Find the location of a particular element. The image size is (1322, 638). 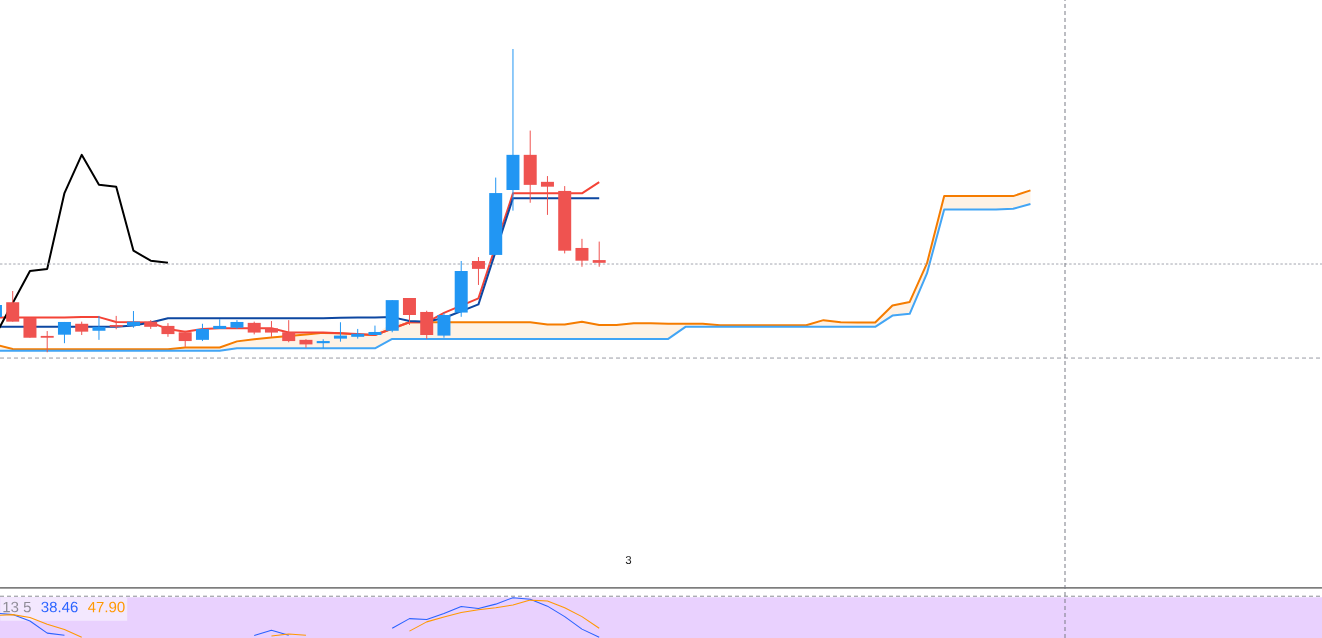

series-label: 47.90 is located at coordinates (106, 607).